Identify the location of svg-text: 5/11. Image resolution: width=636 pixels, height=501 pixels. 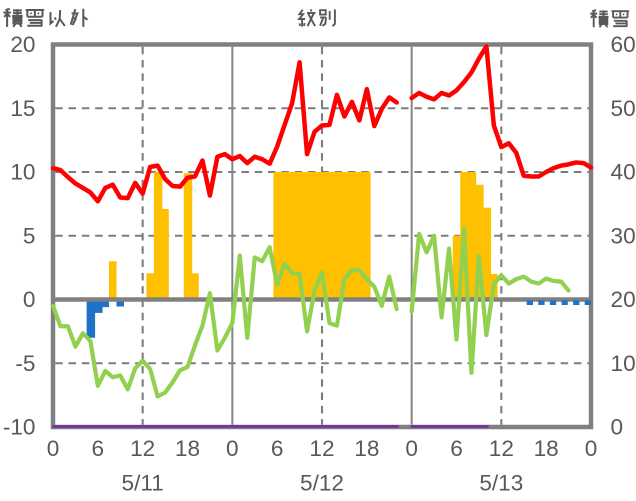
(143, 483).